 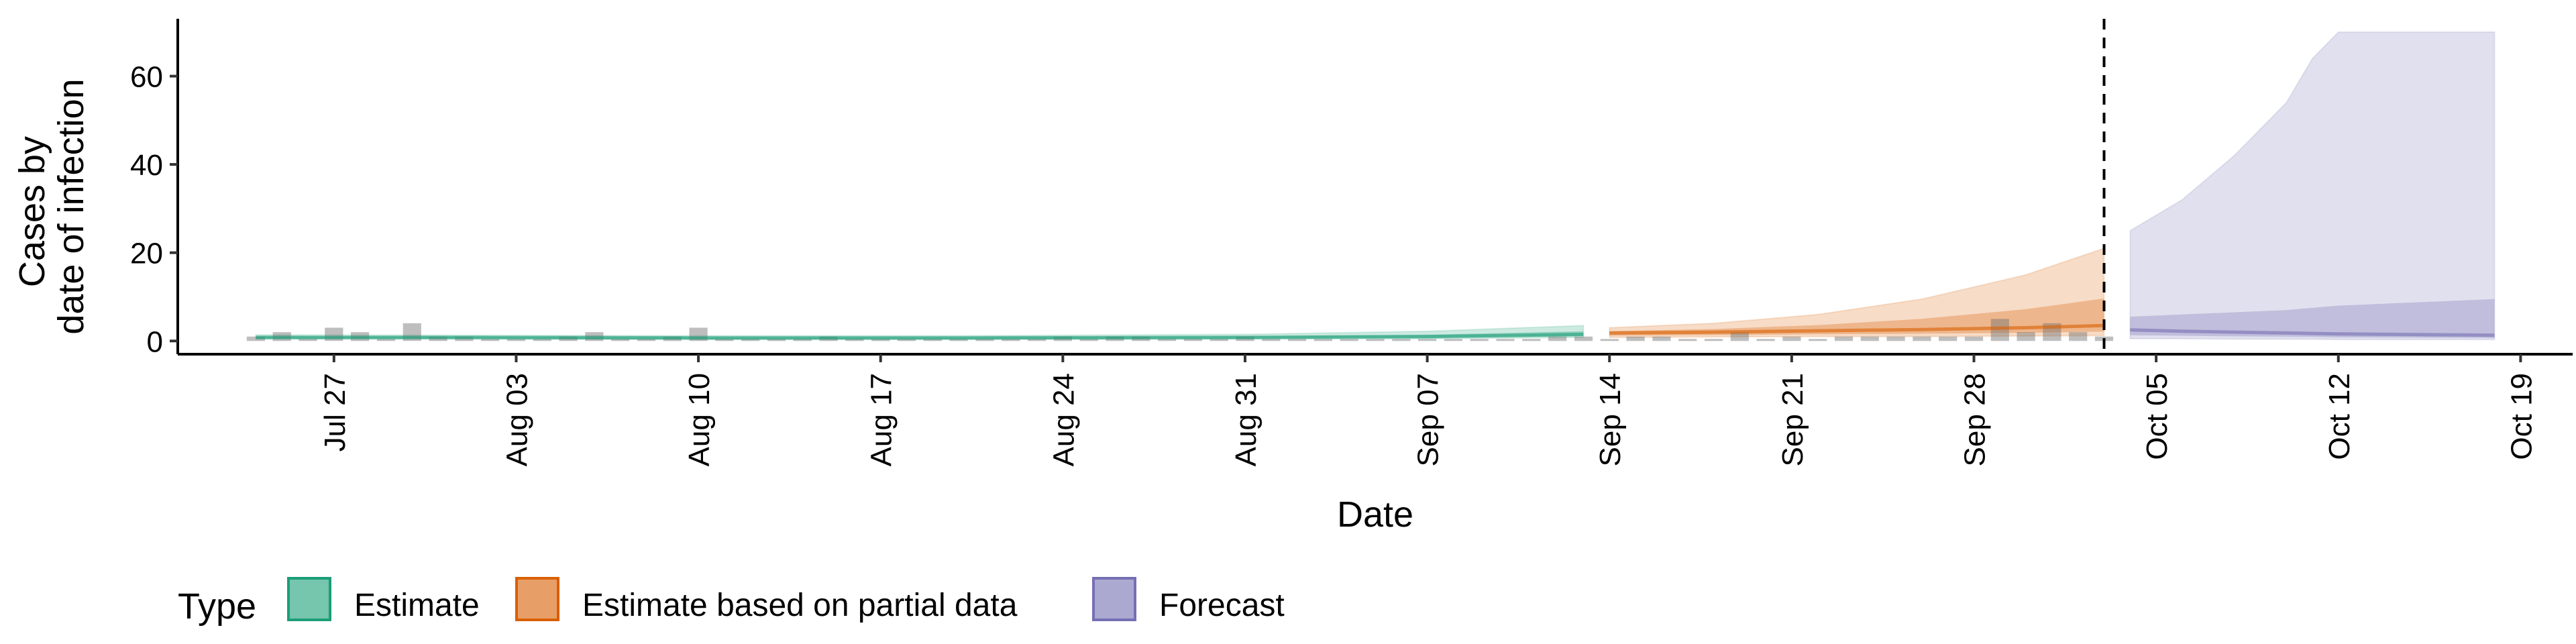 What do you see at coordinates (2521, 416) in the screenshot?
I see `x-tick-label: Oct 19` at bounding box center [2521, 416].